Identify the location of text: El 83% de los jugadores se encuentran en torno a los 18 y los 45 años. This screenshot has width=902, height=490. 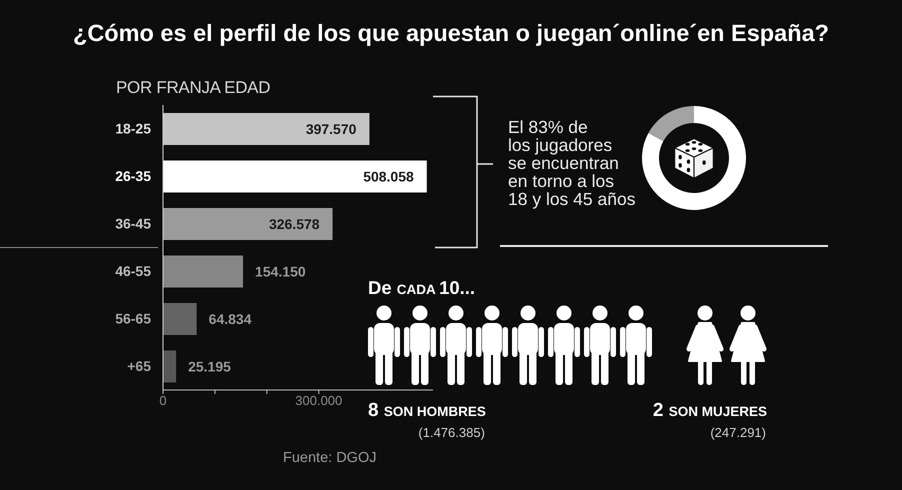
(572, 163).